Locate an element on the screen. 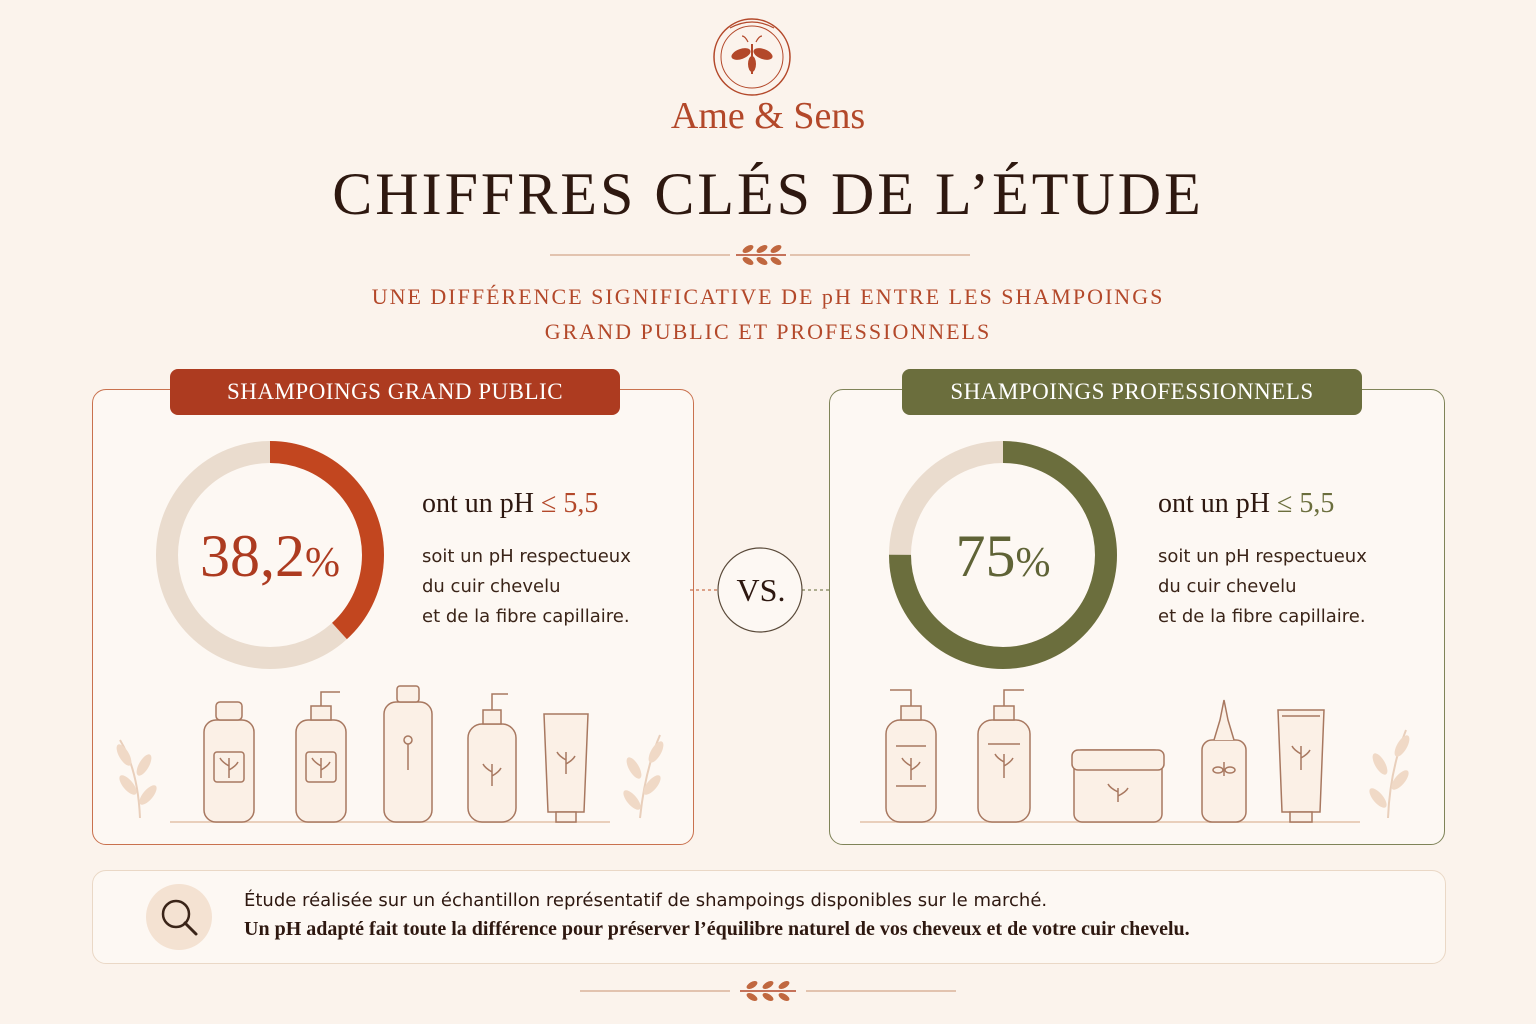 This screenshot has width=1536, height=1024. ph-label-grand-public: ont un pH ≤ 5,5 is located at coordinates (510, 504).